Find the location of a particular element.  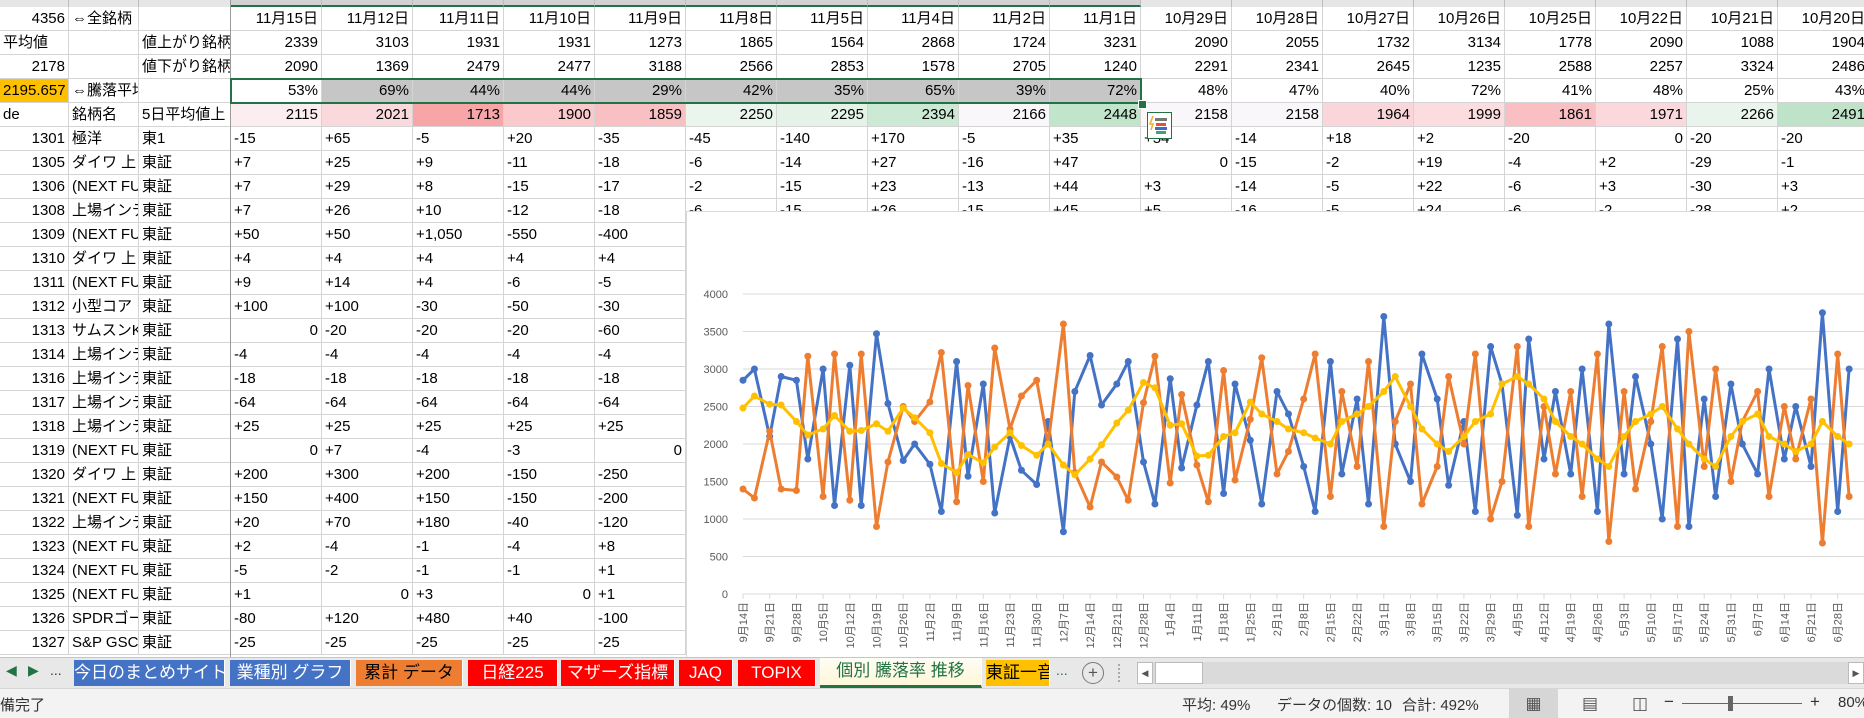

date-header: 11月15日 is located at coordinates (276, 19).